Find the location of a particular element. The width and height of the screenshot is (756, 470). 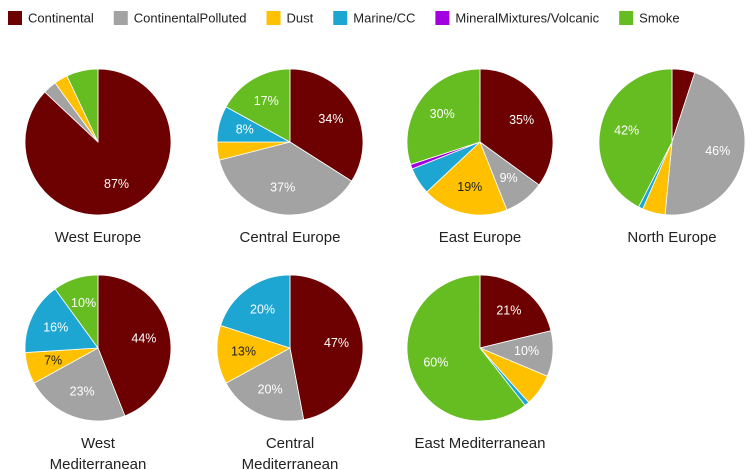

slice-label: 46% is located at coordinates (717, 151).